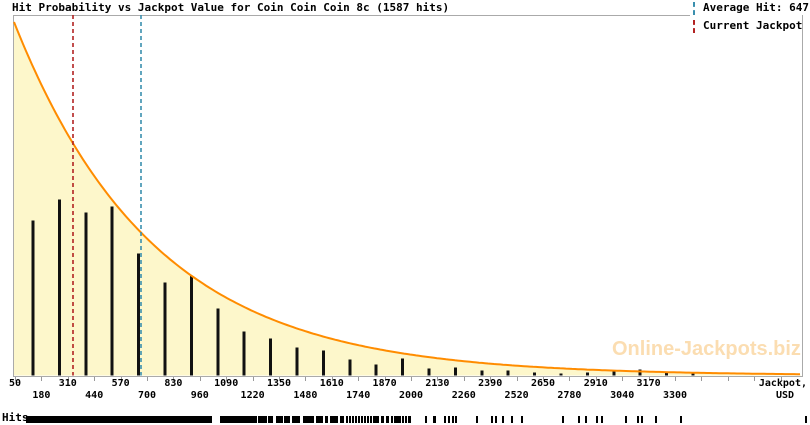  Describe the element at coordinates (94, 395) in the screenshot. I see `x-tick-label: 440` at that location.